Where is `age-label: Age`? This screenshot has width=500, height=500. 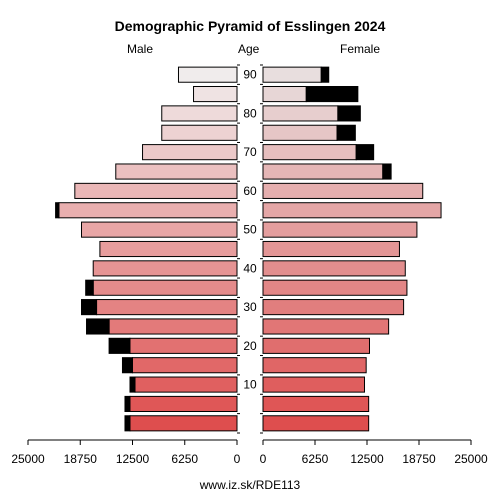 age-label: Age is located at coordinates (249, 49).